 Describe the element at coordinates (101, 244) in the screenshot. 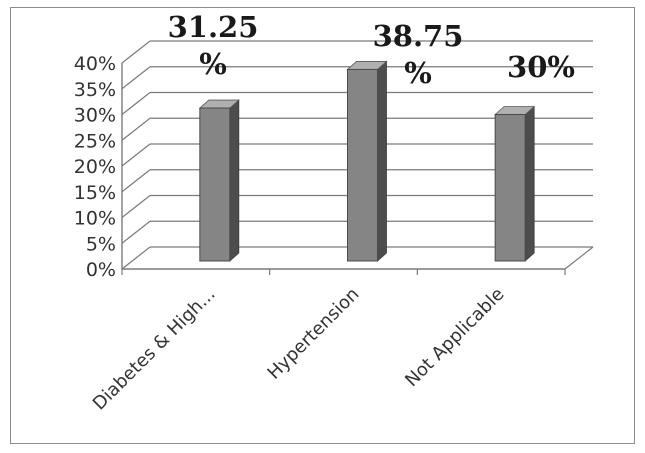

I see `y-tick-label: 5%` at that location.